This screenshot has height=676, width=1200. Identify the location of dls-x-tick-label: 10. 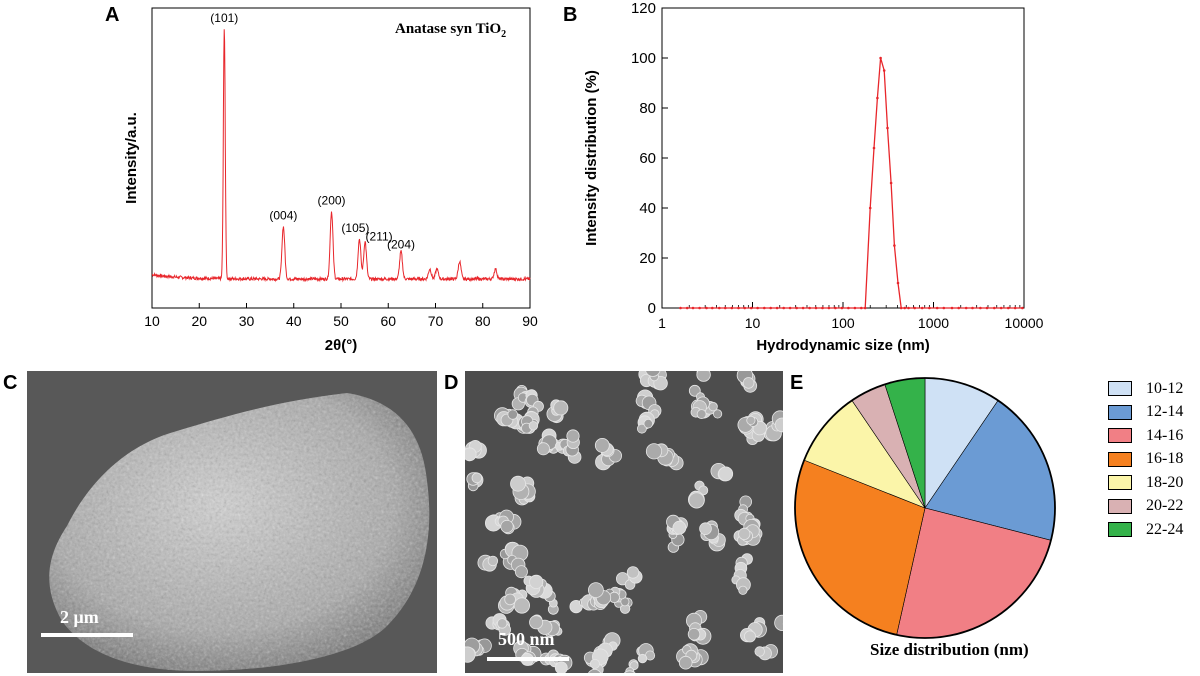
(753, 323).